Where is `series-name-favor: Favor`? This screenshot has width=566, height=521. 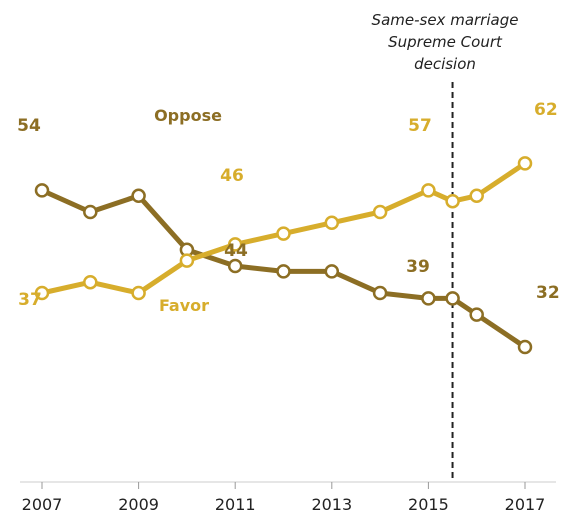 series-name-favor: Favor is located at coordinates (184, 305).